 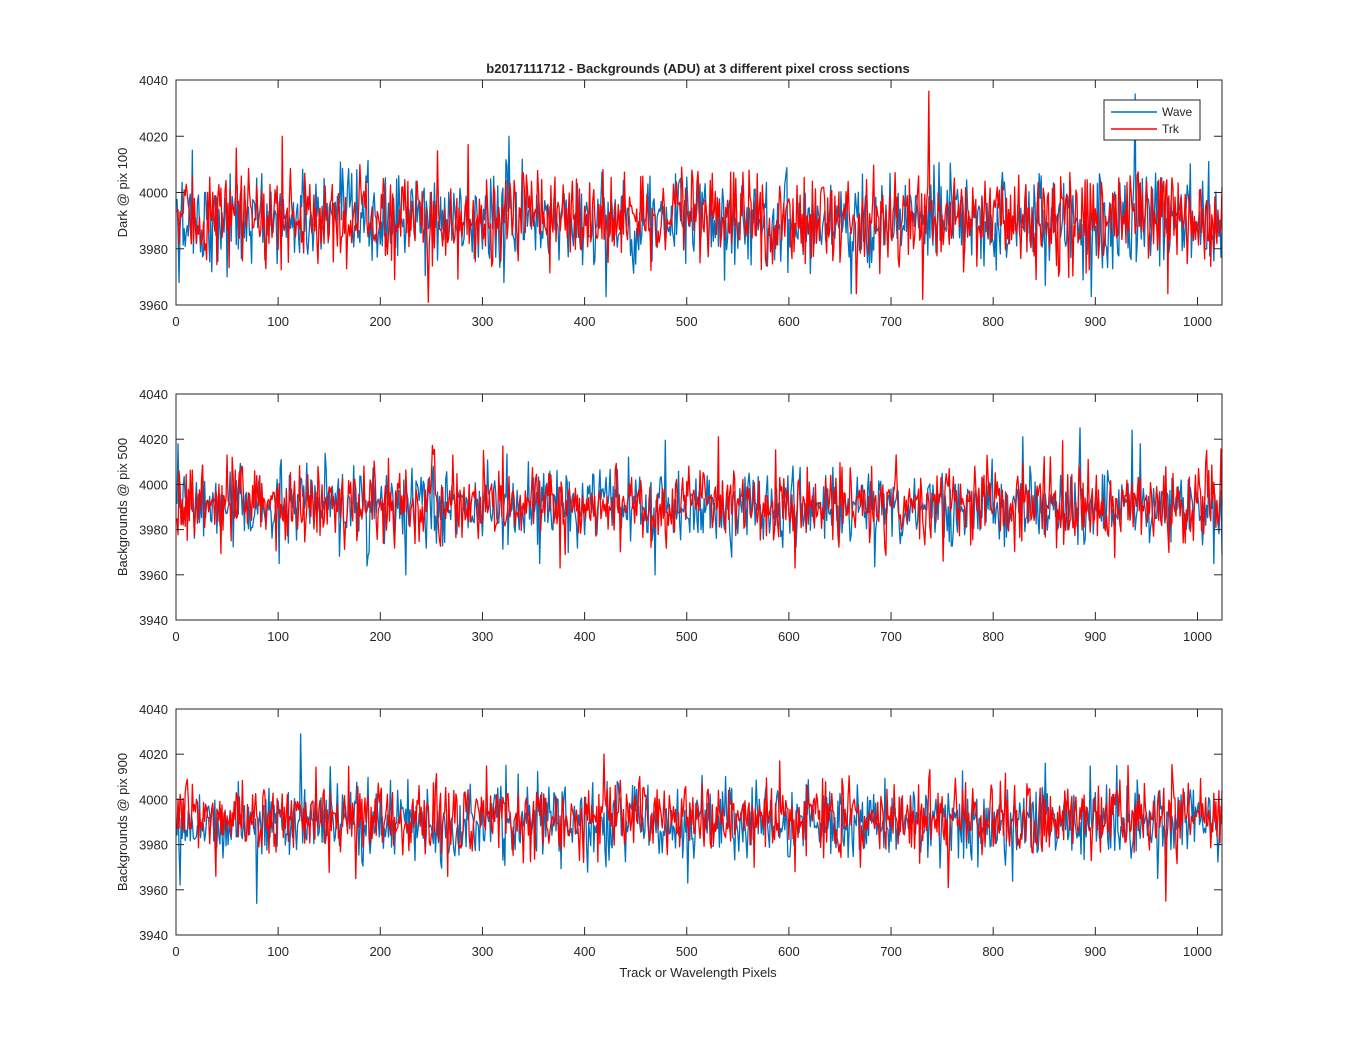 I want to click on legend-label-trk: Trk, so click(x=1171, y=129).